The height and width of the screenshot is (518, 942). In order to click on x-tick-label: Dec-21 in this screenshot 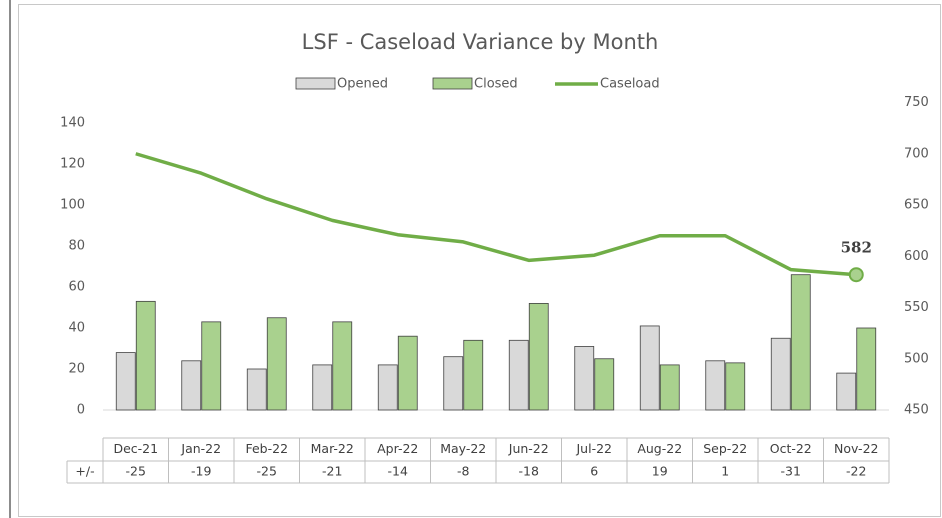, I will do `click(135, 448)`.